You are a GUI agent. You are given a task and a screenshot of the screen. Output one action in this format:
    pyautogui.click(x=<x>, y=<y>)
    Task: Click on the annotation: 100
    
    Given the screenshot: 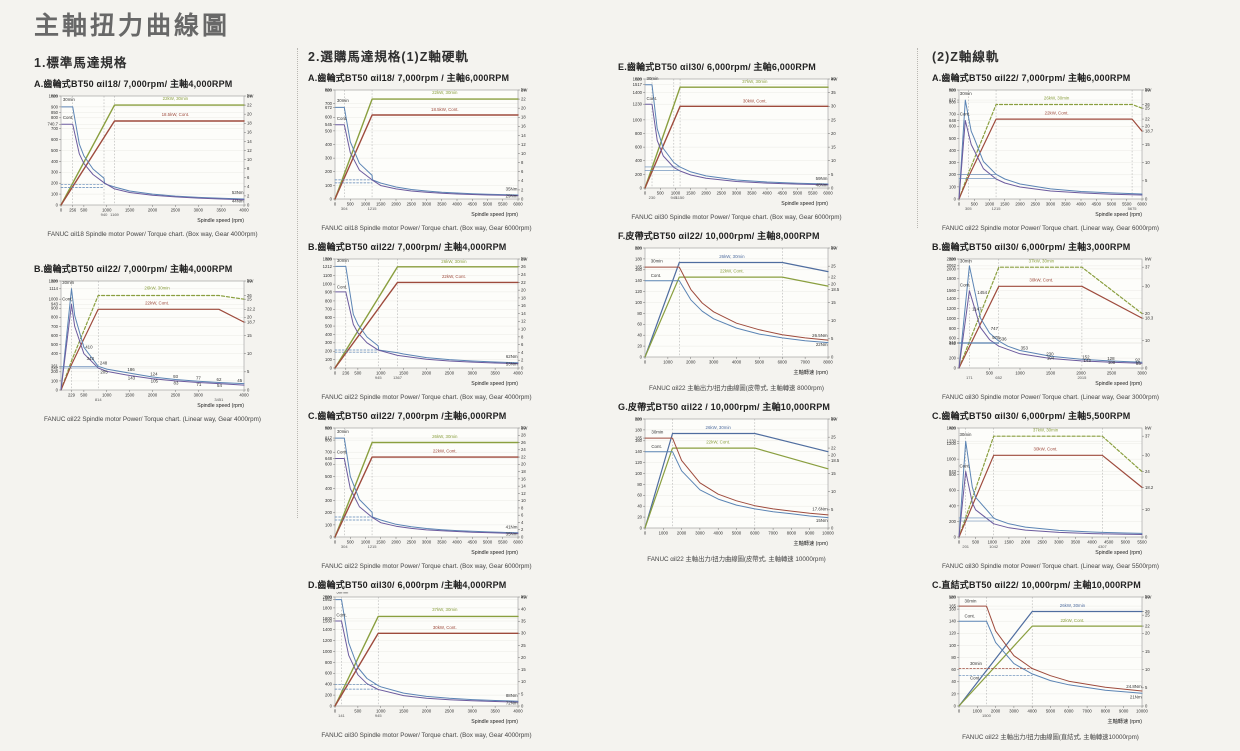 What is the action you would take?
    pyautogui.click(x=1112, y=362)
    